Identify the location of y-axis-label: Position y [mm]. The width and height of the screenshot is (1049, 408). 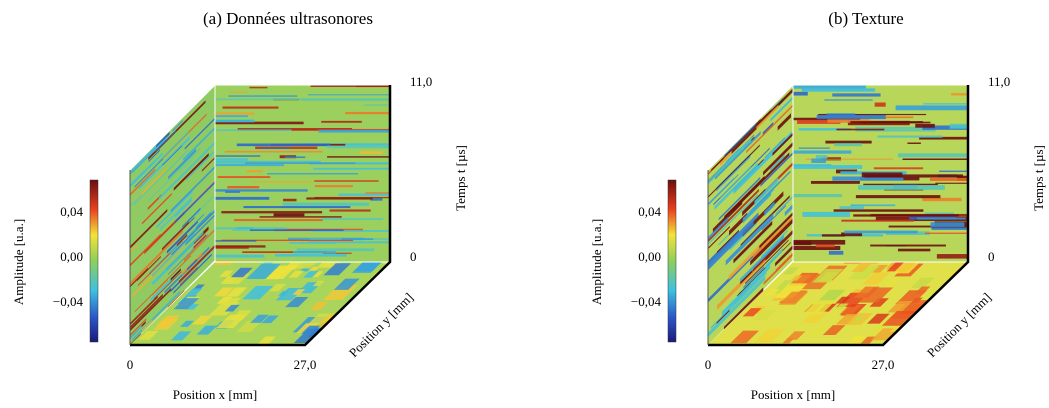
(959, 325).